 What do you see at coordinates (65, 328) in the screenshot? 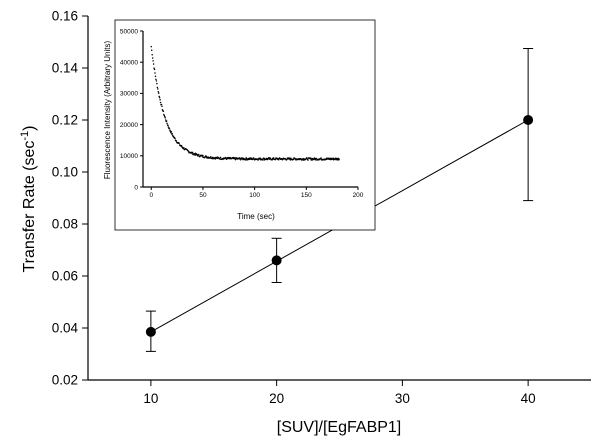
I see `main-y-tick-label: 0.04` at bounding box center [65, 328].